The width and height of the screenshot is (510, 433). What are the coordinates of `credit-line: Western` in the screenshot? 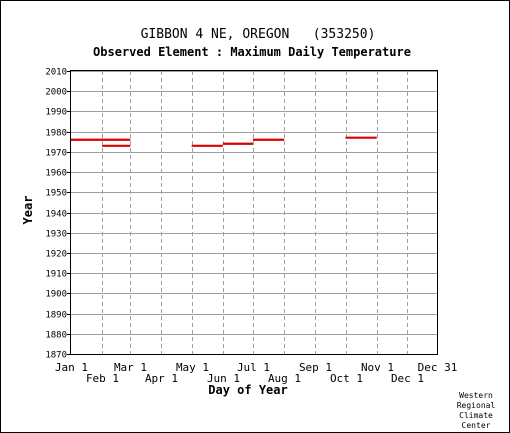 It's located at (476, 395).